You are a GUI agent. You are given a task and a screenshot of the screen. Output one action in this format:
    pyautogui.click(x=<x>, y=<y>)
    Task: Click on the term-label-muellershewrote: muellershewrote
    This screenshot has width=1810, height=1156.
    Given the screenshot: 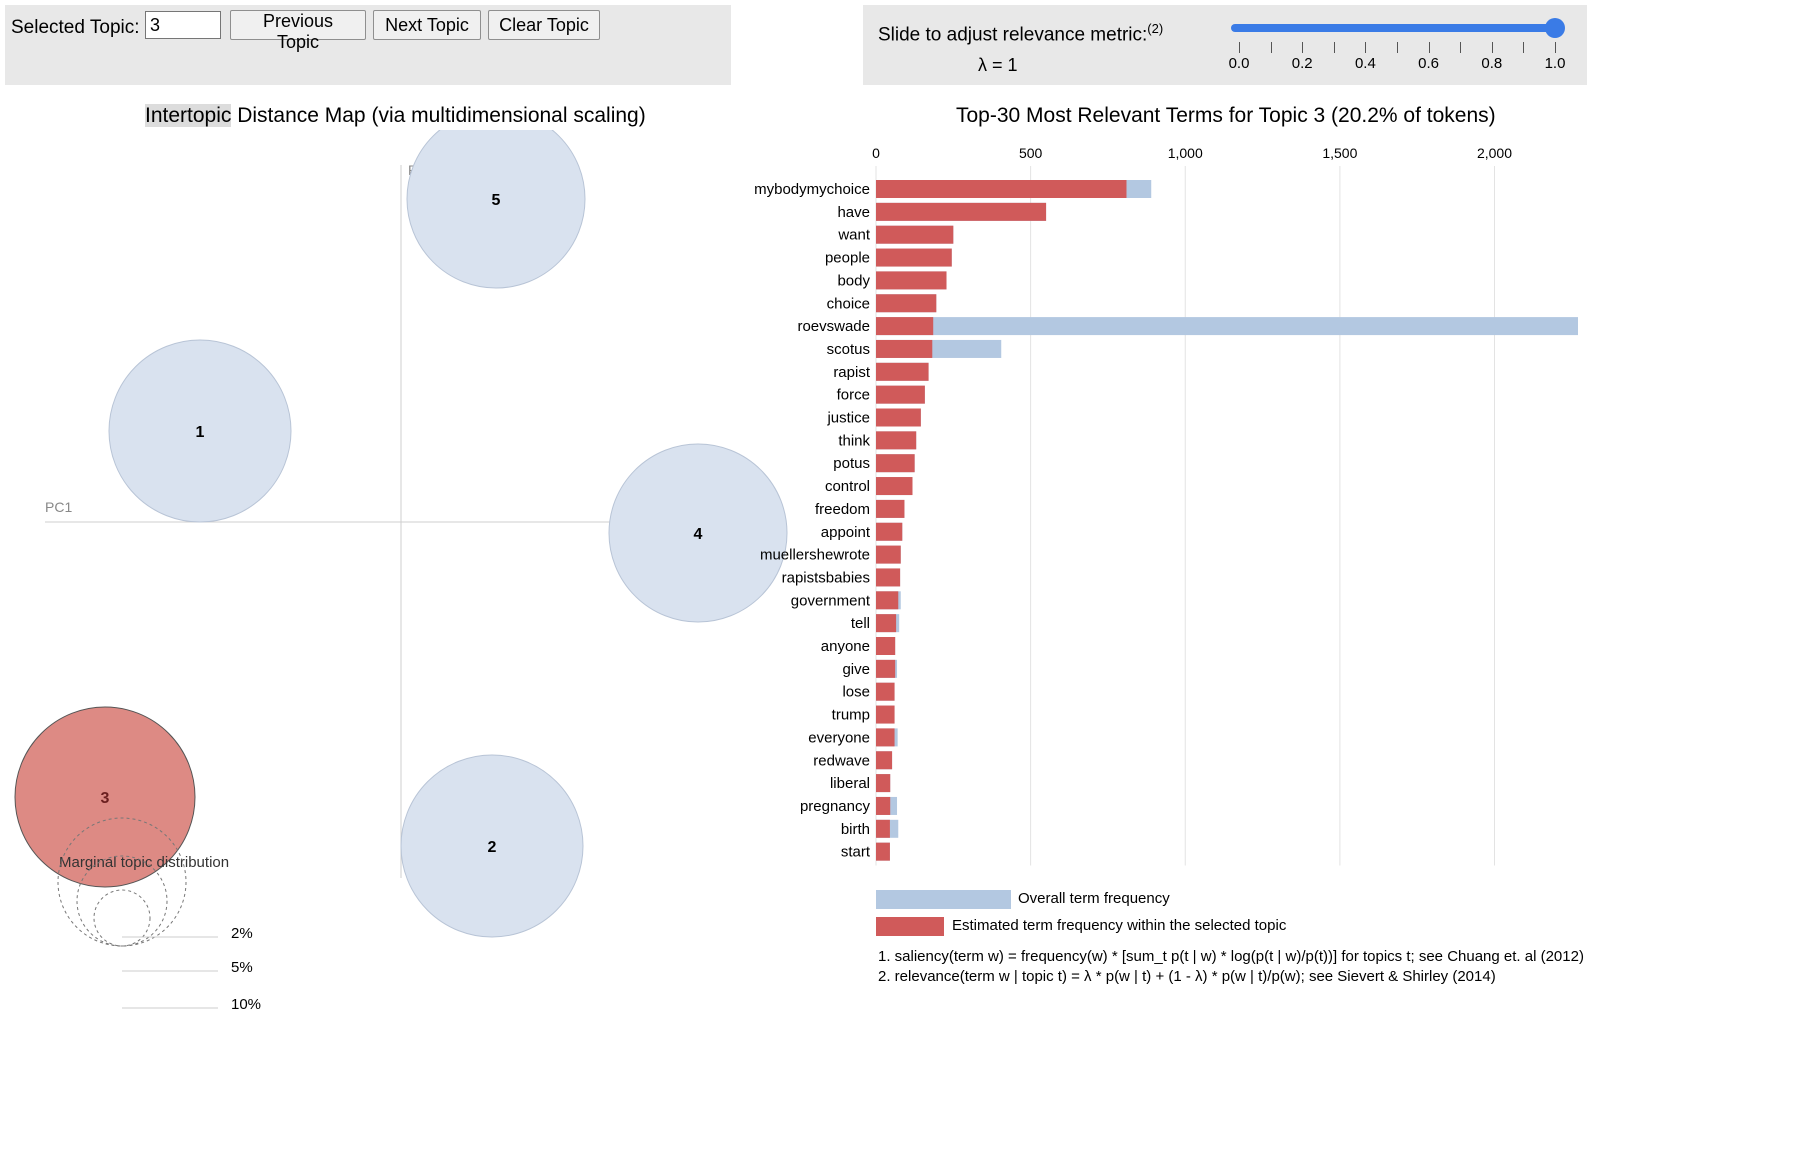 What is the action you would take?
    pyautogui.click(x=815, y=555)
    